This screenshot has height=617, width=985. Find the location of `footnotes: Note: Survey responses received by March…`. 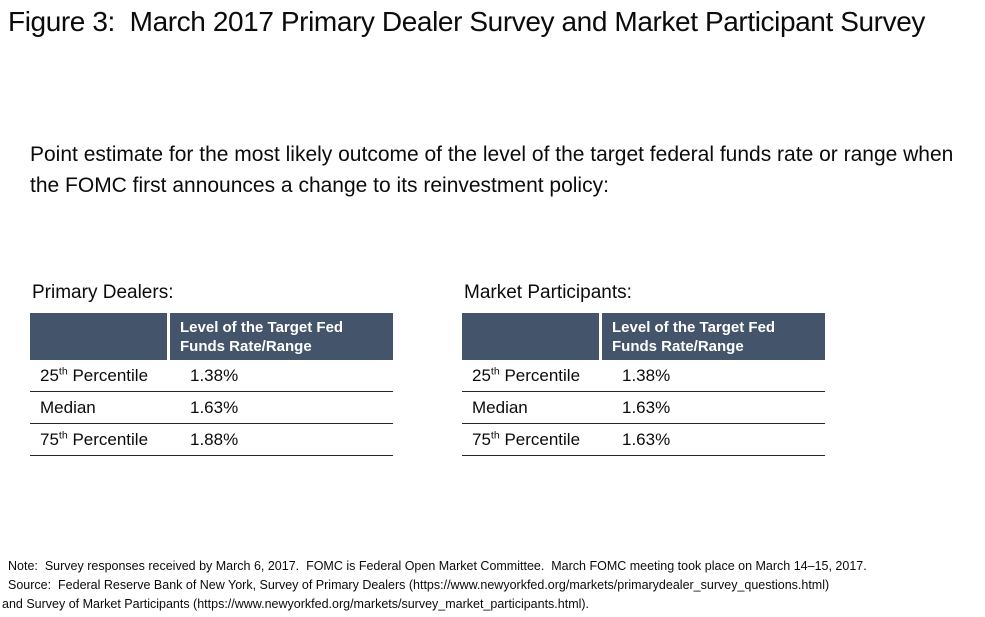

footnotes: Note: Survey responses received by March… is located at coordinates (491, 585).